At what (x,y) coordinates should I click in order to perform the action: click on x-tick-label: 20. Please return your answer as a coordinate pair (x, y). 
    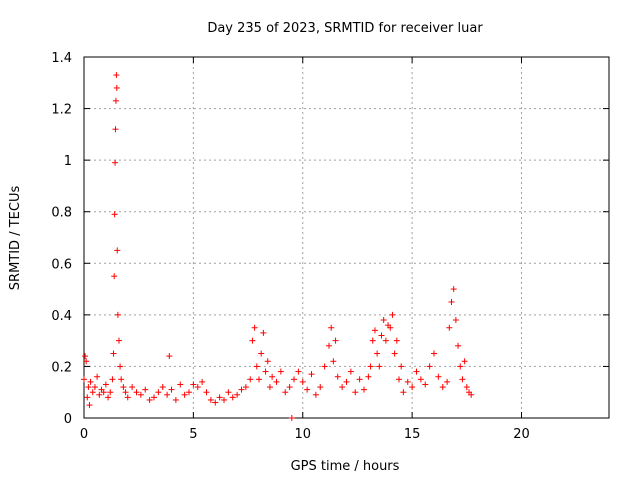
    Looking at the image, I should click on (521, 434).